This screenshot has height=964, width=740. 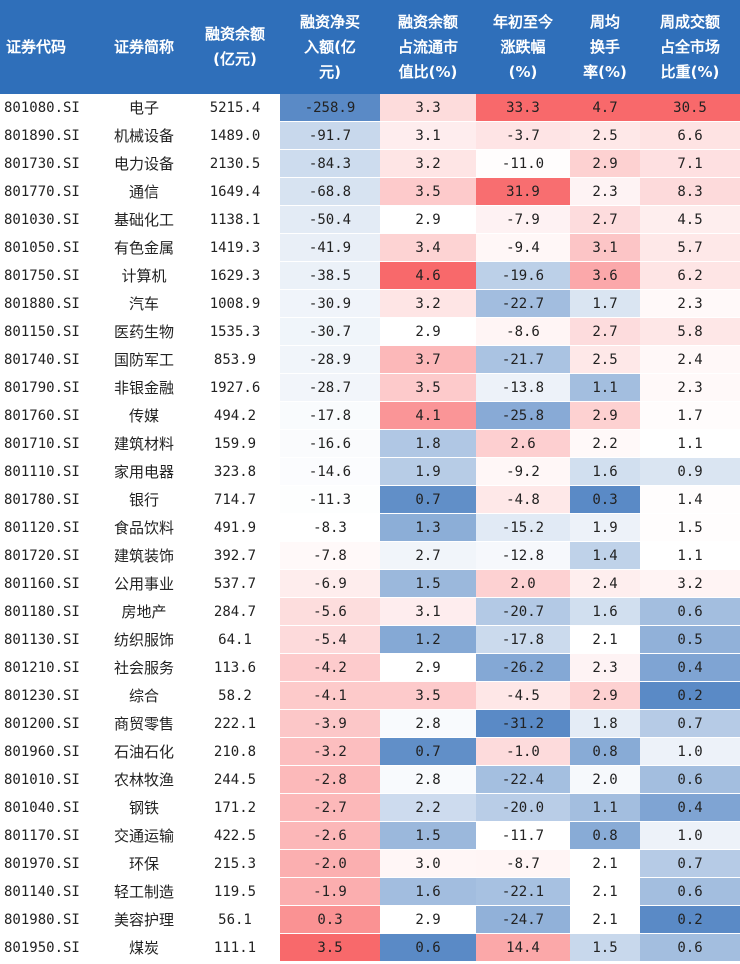 What do you see at coordinates (690, 415) in the screenshot?
I see `cell-volume-share: 1.7` at bounding box center [690, 415].